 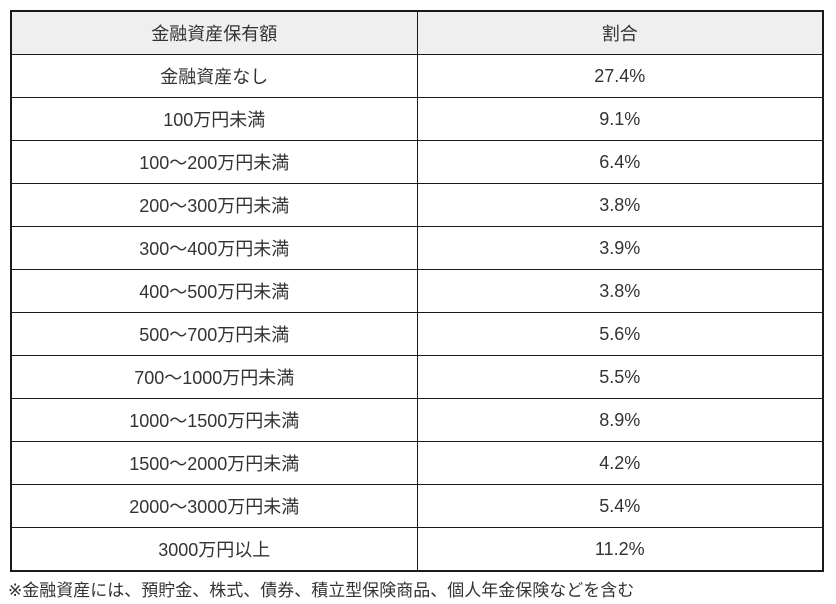 I want to click on column-header-asset-amount: 金融資産保有額, so click(x=214, y=32).